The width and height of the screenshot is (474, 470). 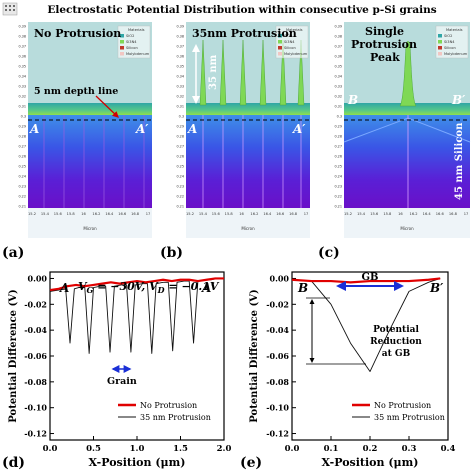 I want to click on panel-c-y-tick: 0.28, so click(x=338, y=137).